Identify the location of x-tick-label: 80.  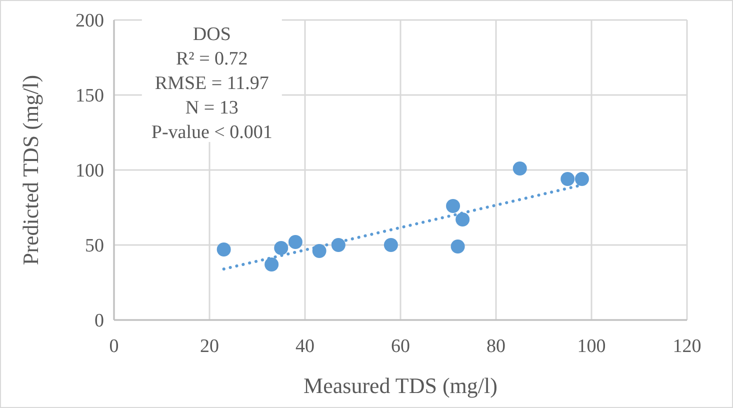
(496, 346).